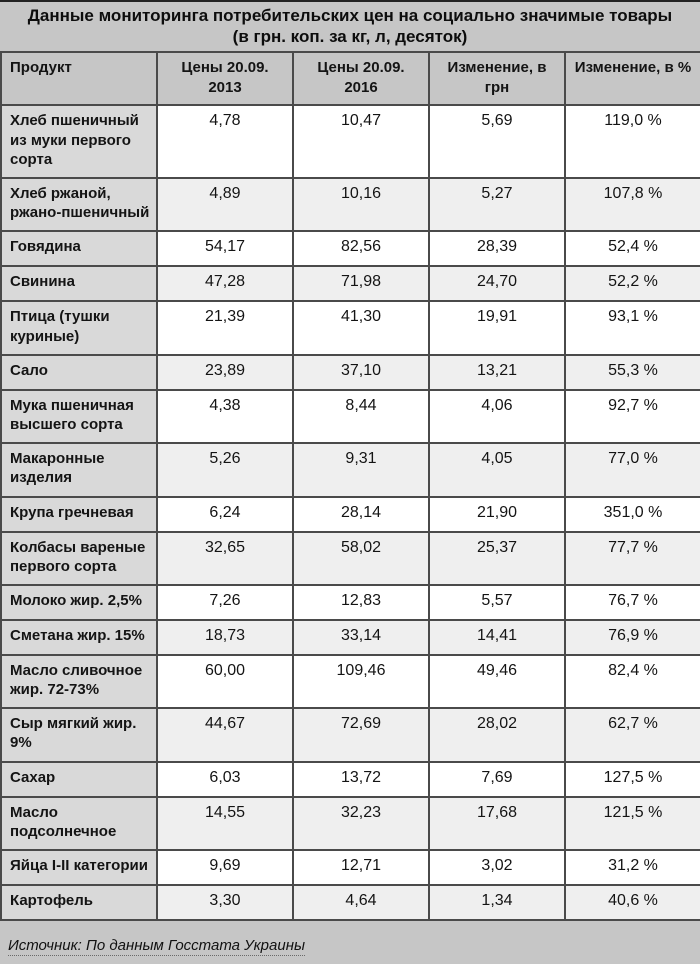  What do you see at coordinates (632, 416) in the screenshot?
I see `change-percent-cell: 92,7 %` at bounding box center [632, 416].